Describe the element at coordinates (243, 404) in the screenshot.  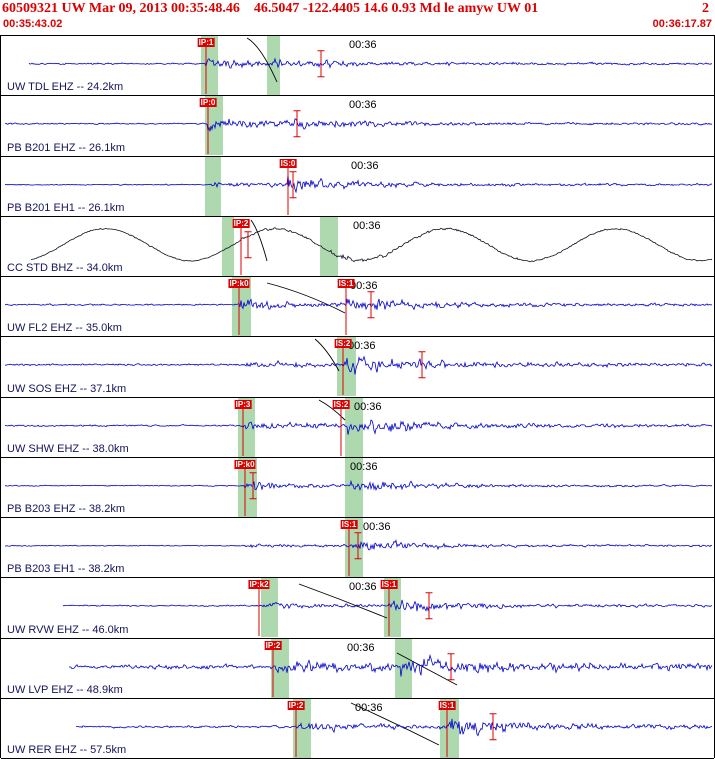
I see `pick-flag: IP:3` at that location.